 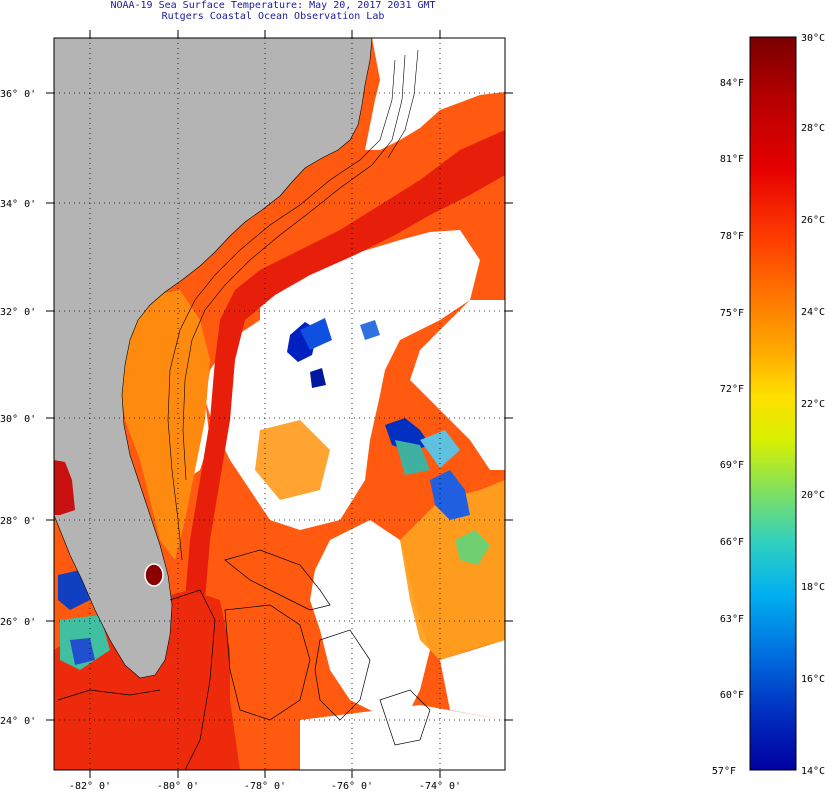 I want to click on orange-water-central, so click(x=292, y=460).